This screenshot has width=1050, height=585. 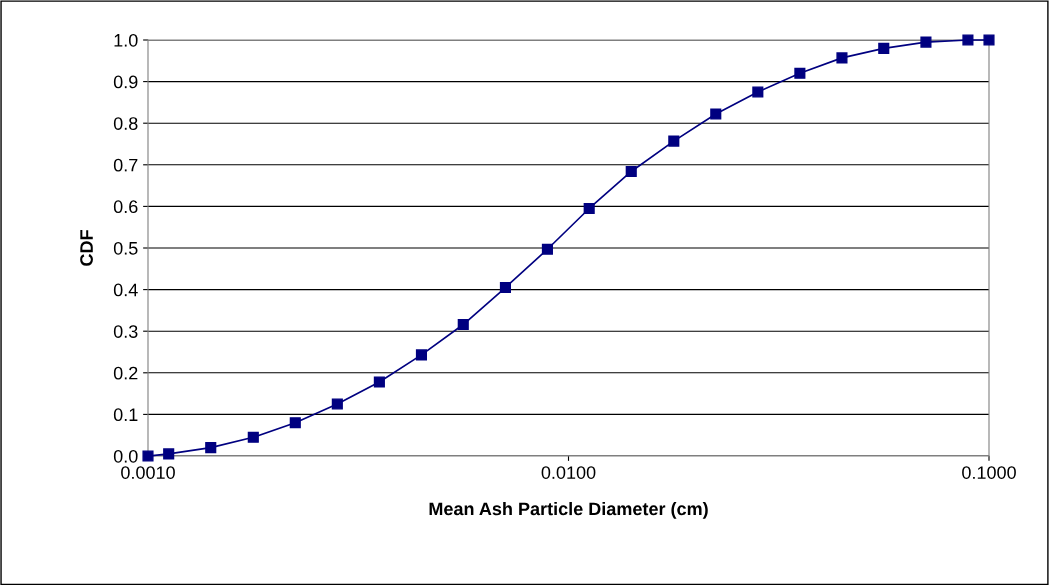 What do you see at coordinates (125, 82) in the screenshot?
I see `y-tick-label: 0.9` at bounding box center [125, 82].